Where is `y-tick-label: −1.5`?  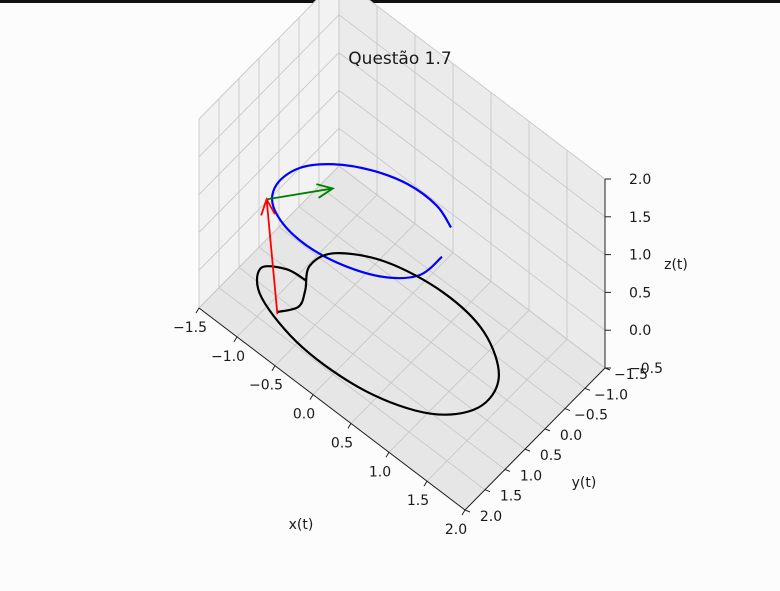
y-tick-label: −1.5 is located at coordinates (631, 375).